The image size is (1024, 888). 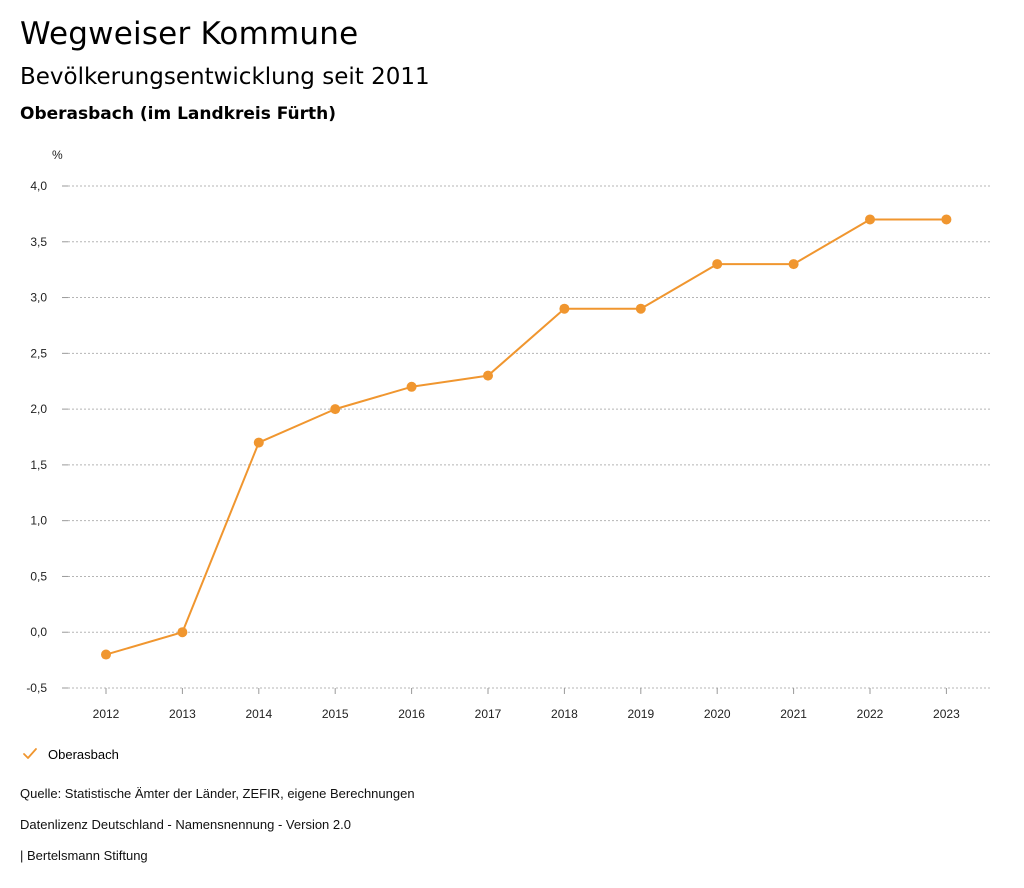 What do you see at coordinates (178, 114) in the screenshot?
I see `region-name: Oberasbach (im Landkreis Fürth)` at bounding box center [178, 114].